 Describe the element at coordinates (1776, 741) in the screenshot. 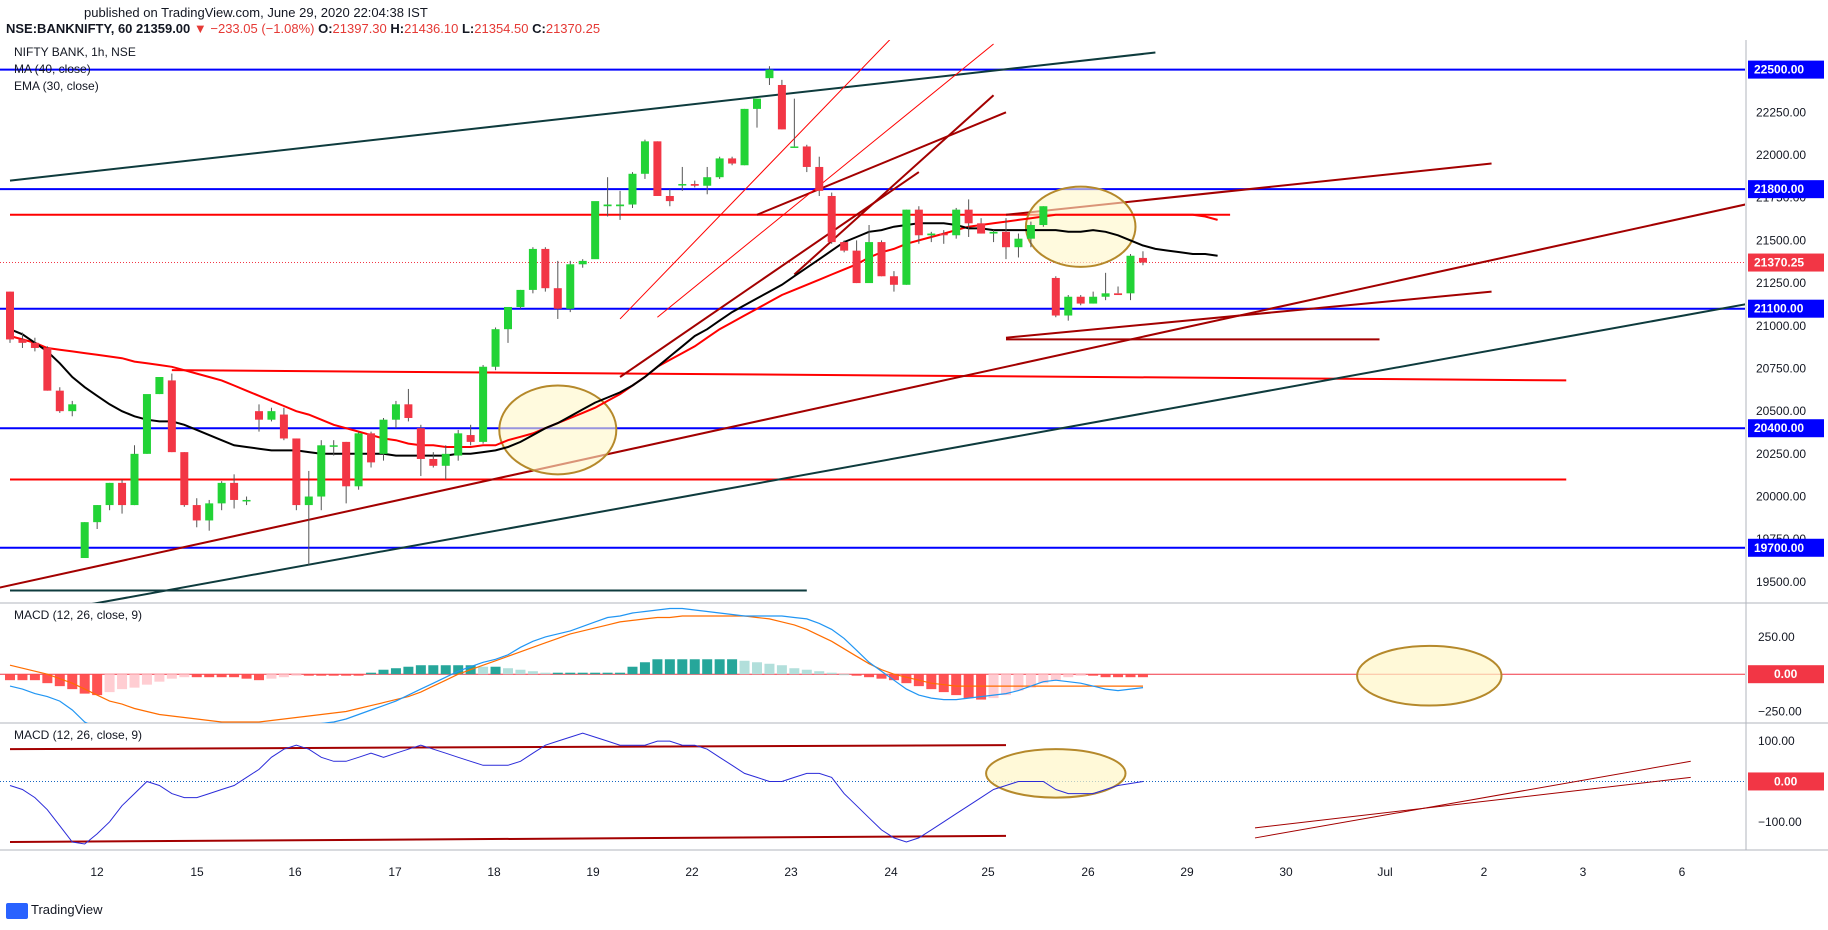

I see `macd2-tick-label: 100.00` at that location.